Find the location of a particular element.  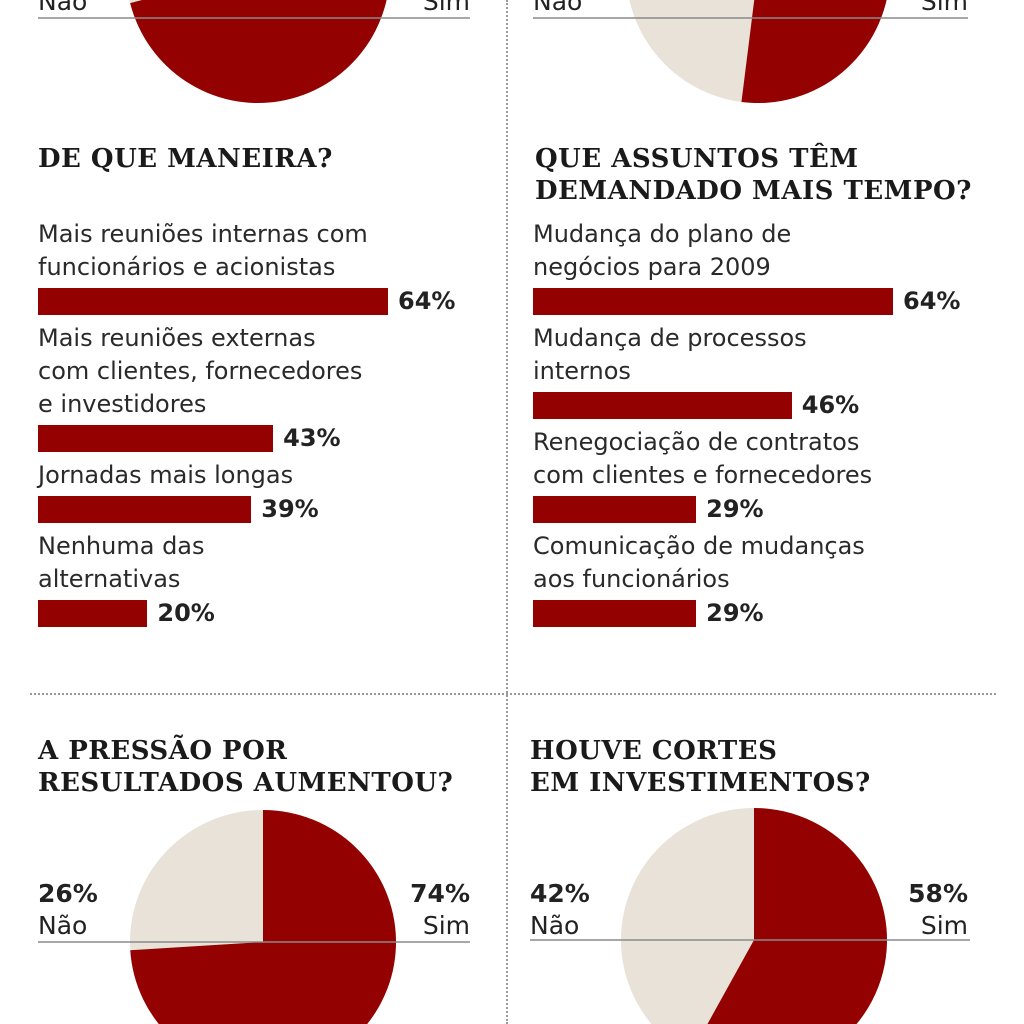

bar-value-label: 20% is located at coordinates (186, 613).